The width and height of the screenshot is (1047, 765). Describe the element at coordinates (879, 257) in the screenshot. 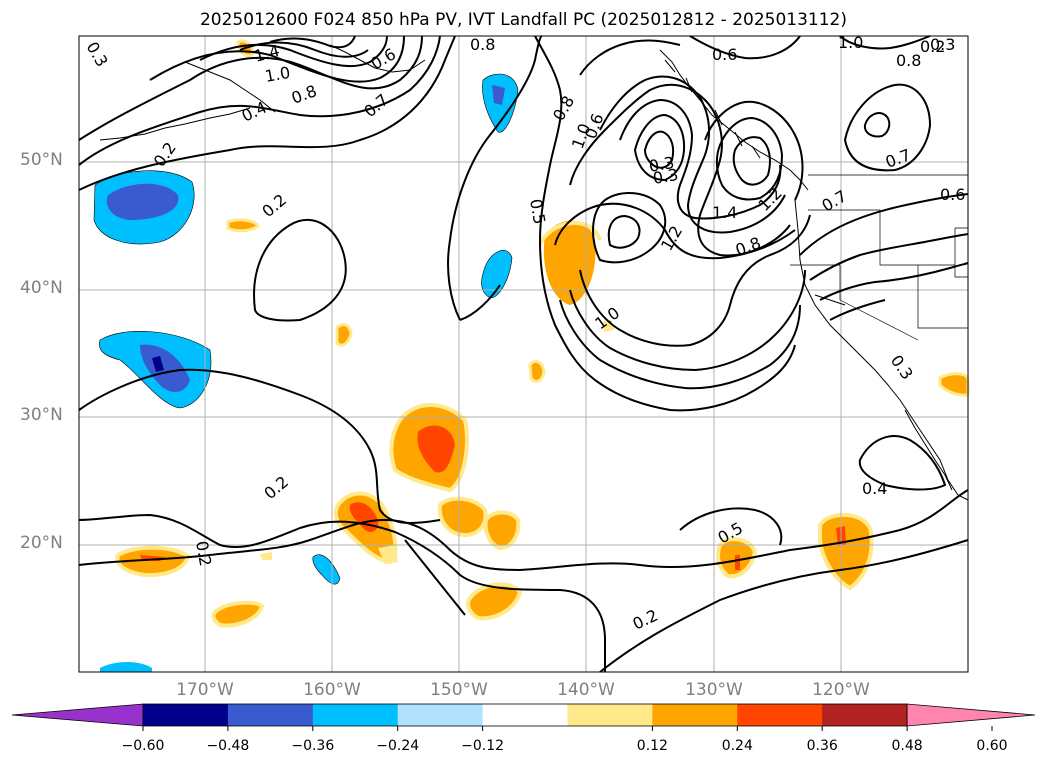

I see `borders` at that location.